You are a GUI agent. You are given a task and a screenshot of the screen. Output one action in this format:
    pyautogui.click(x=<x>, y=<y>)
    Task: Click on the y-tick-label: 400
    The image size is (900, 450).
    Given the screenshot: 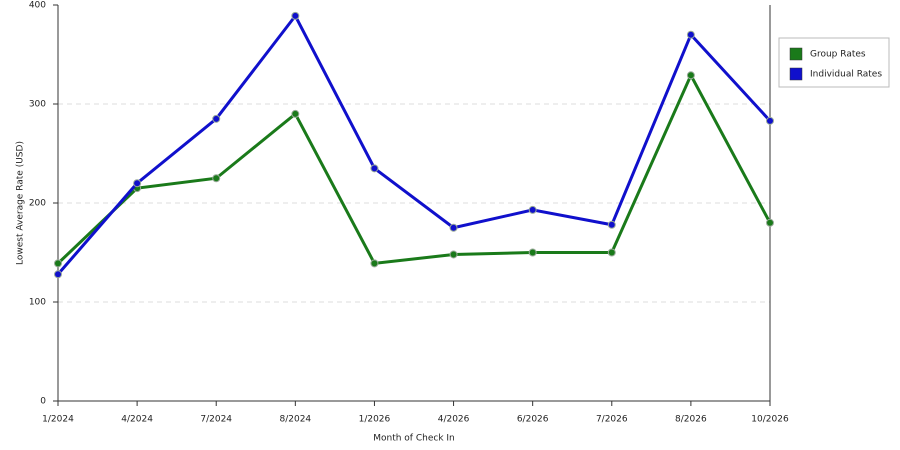 What is the action you would take?
    pyautogui.click(x=37, y=6)
    